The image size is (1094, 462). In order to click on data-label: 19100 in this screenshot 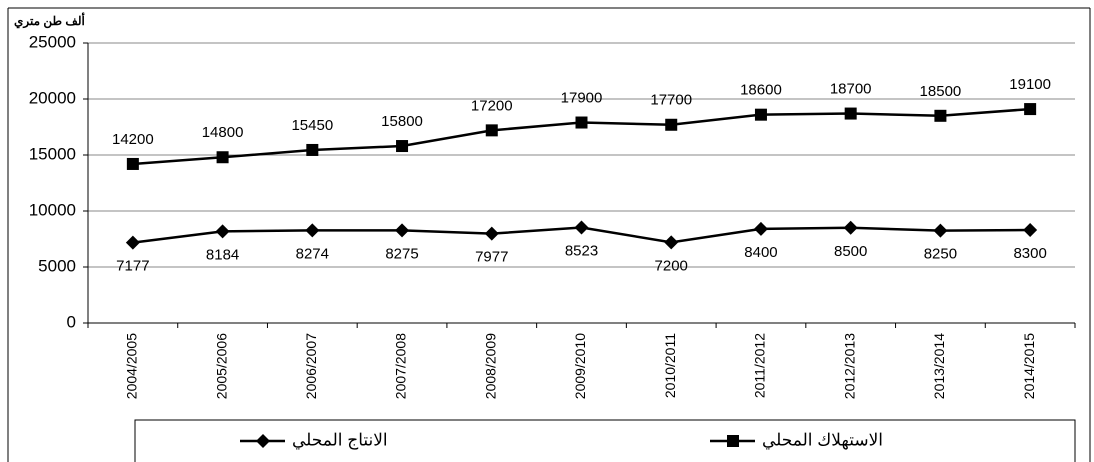, I will do `click(1030, 84)`.